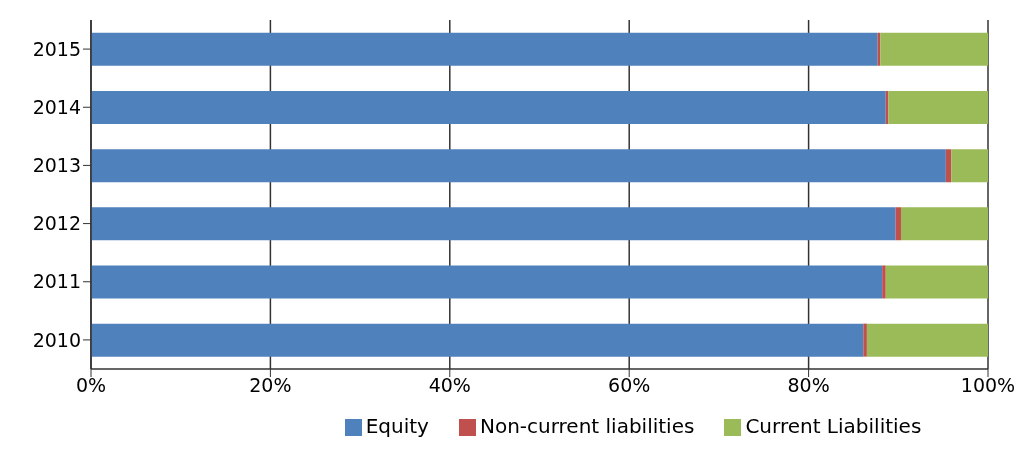 This screenshot has height=459, width=1030. What do you see at coordinates (56, 165) in the screenshot?
I see `y-tick-label: 2013` at bounding box center [56, 165].